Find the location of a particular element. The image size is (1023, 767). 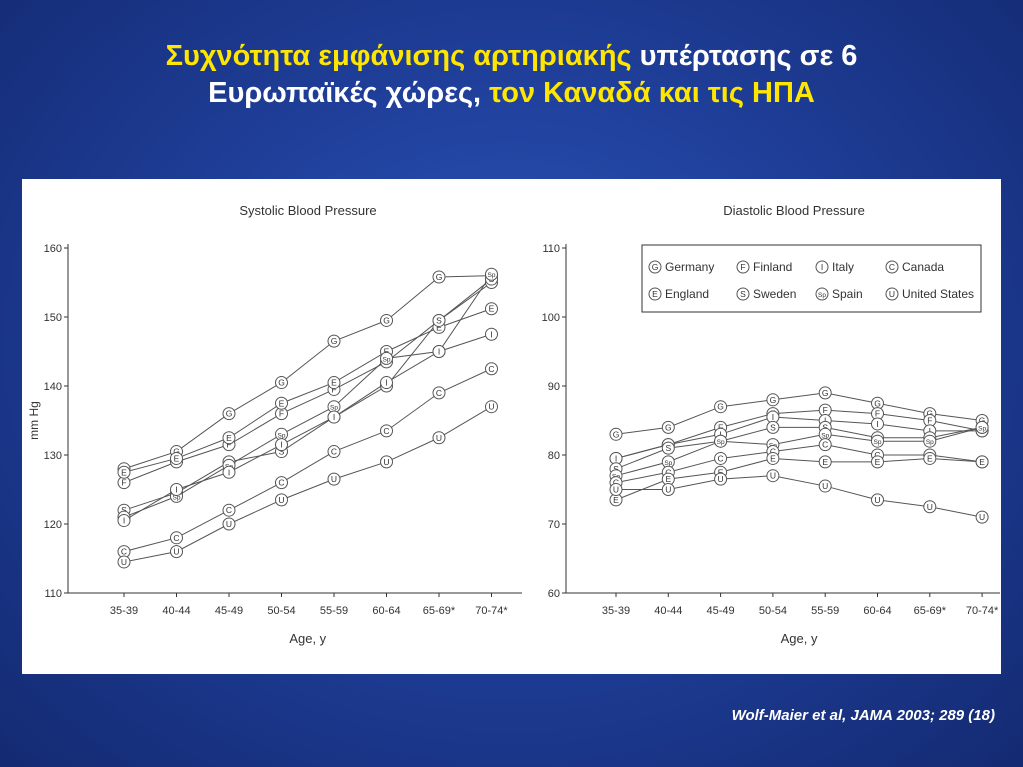

series-line-italy is located at coordinates (307, 427).